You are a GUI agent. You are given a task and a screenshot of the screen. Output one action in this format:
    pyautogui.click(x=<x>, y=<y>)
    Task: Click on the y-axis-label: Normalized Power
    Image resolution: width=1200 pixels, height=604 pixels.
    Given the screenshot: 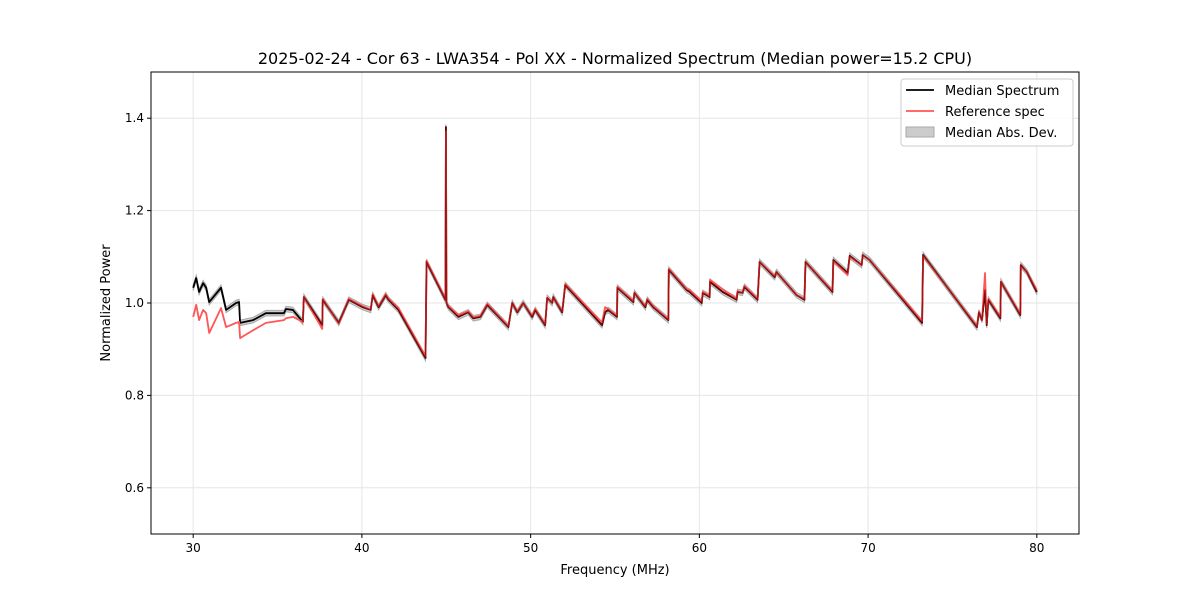 What is the action you would take?
    pyautogui.click(x=106, y=303)
    